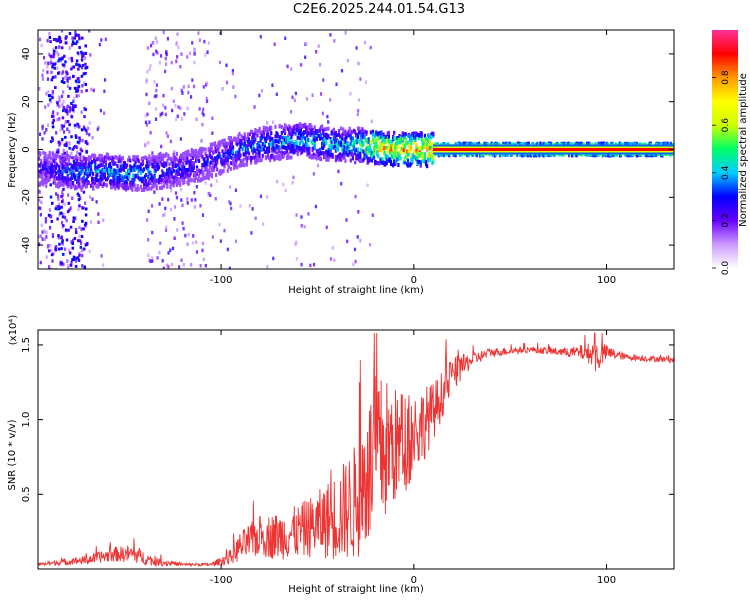 The image size is (750, 600). Describe the element at coordinates (414, 580) in the screenshot. I see `snr-x-tick-label: 0` at that location.